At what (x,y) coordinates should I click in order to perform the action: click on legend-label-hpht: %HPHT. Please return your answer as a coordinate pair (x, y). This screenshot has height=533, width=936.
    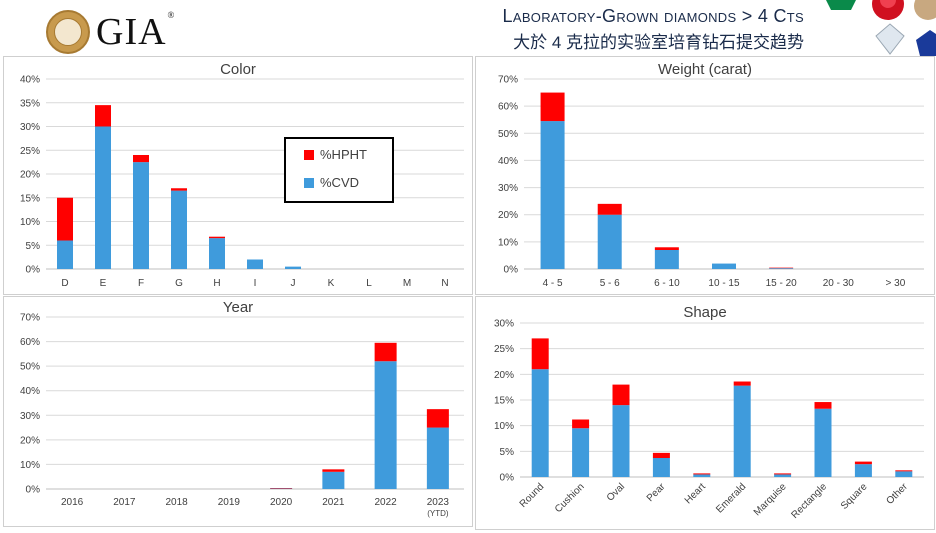
    Looking at the image, I should click on (343, 154).